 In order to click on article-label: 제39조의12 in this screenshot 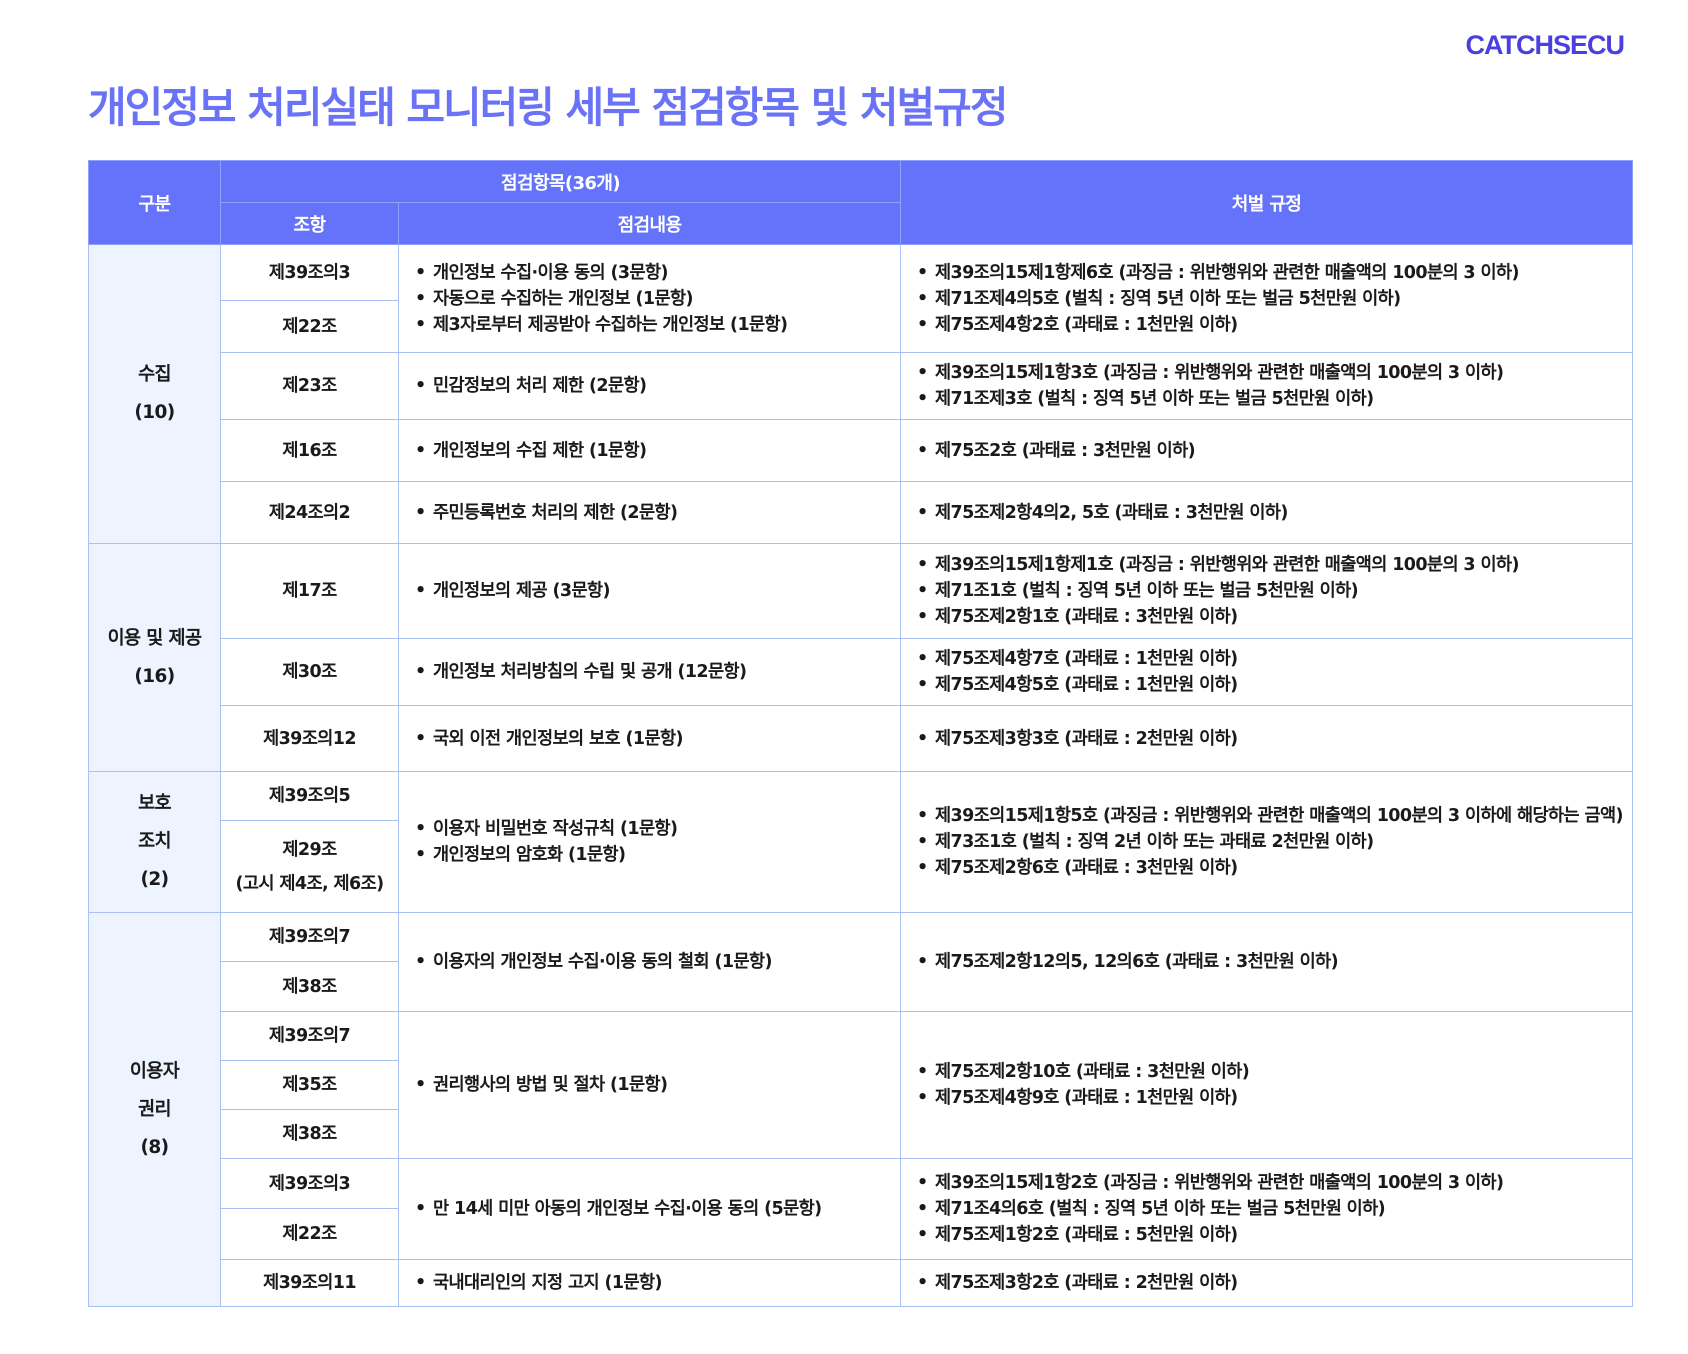, I will do `click(309, 738)`.